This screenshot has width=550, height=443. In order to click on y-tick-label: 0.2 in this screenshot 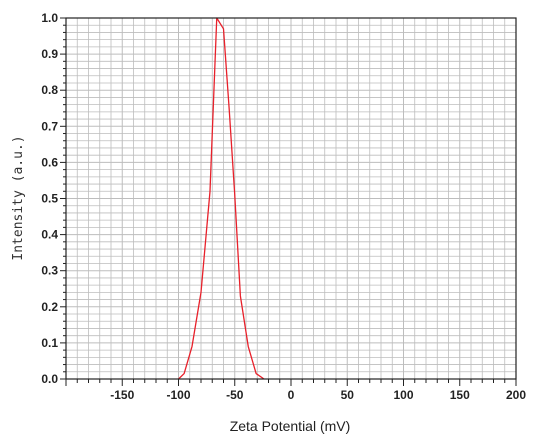, I will do `click(49, 307)`.